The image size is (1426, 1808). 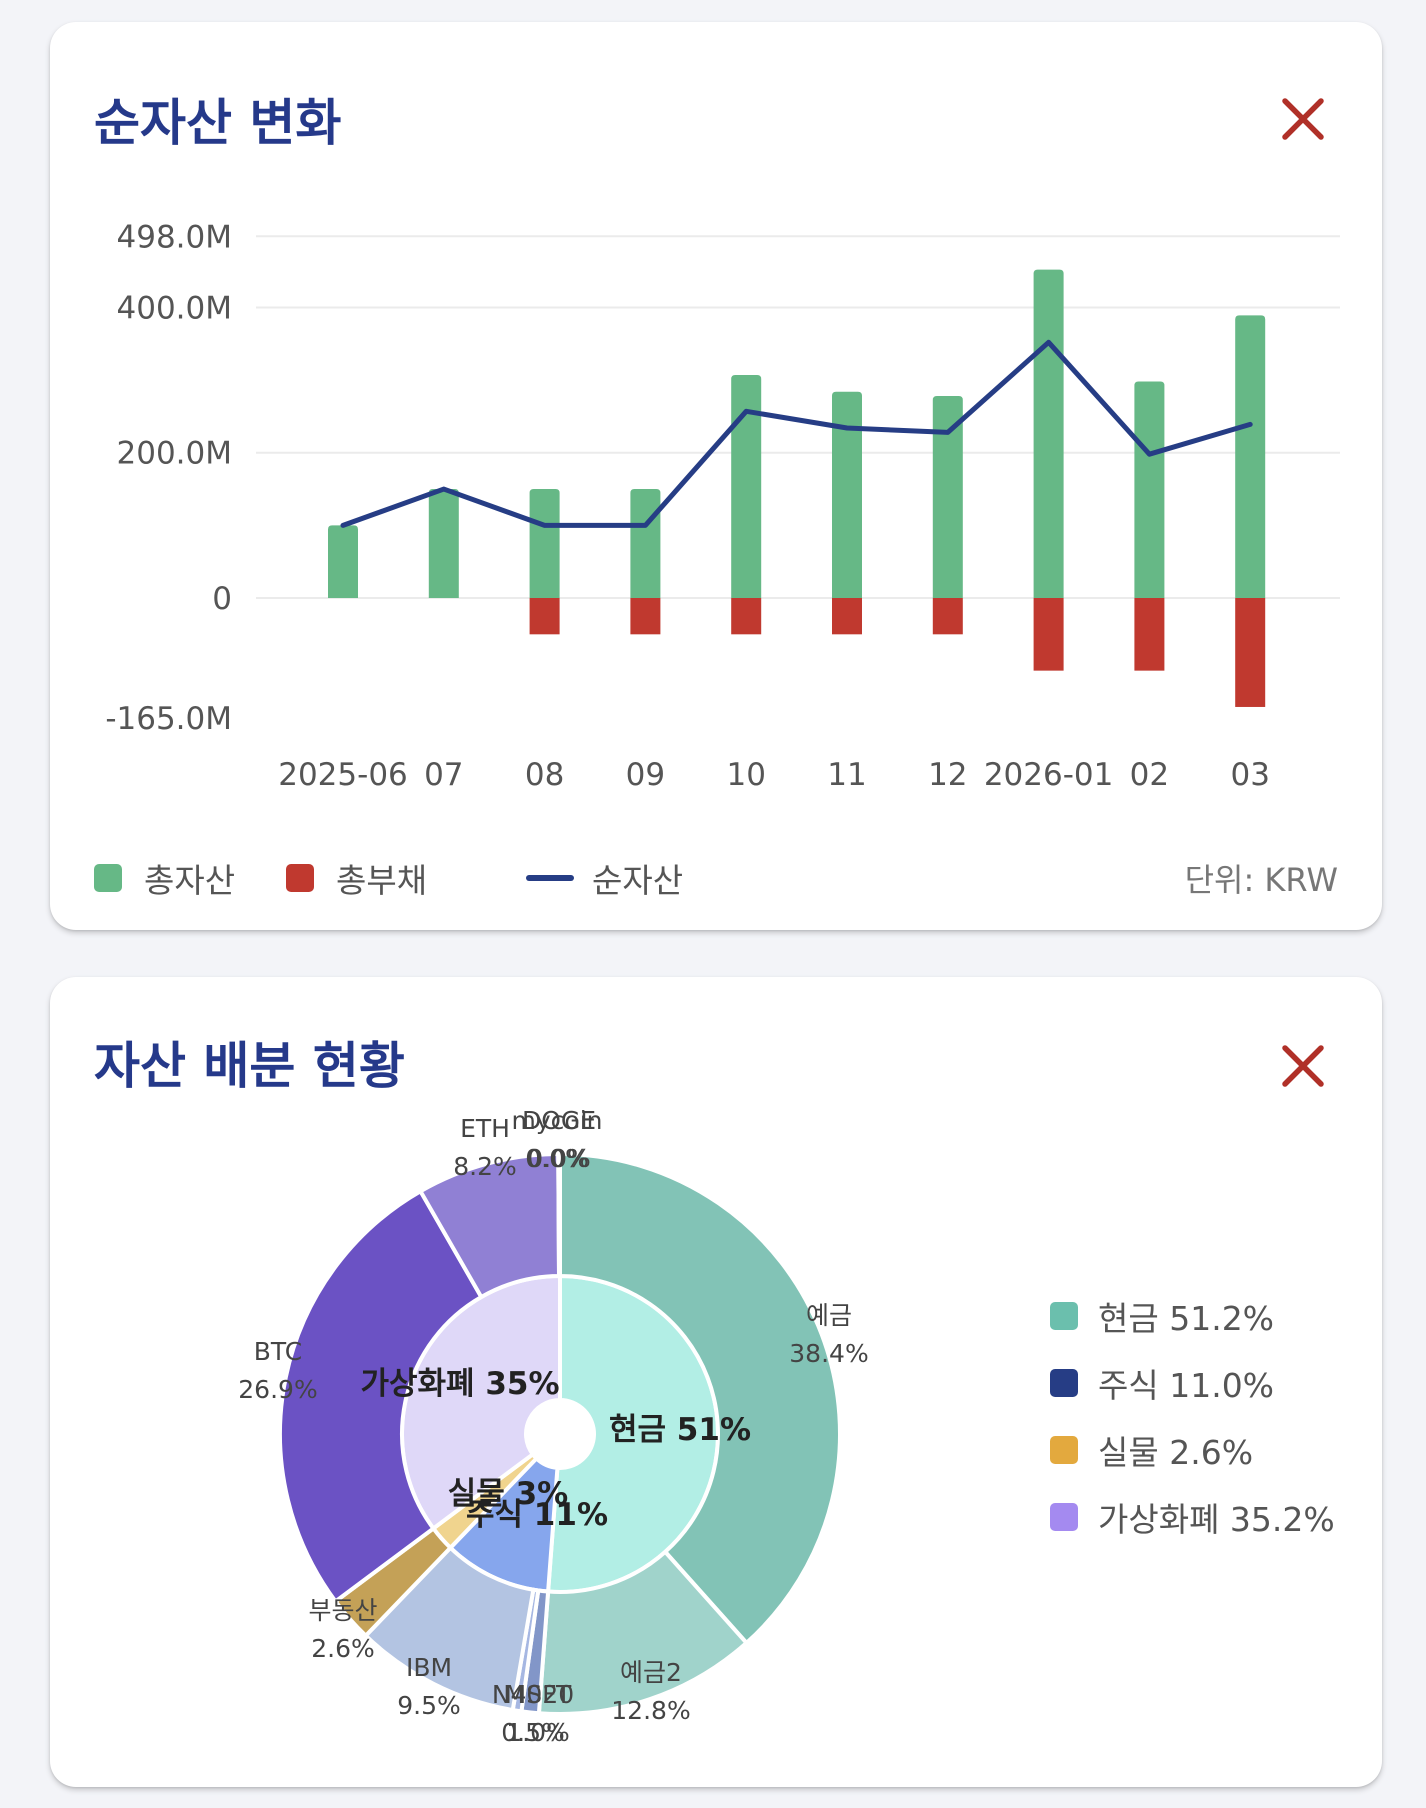 What do you see at coordinates (443, 775) in the screenshot?
I see `x-tick-label: 07` at bounding box center [443, 775].